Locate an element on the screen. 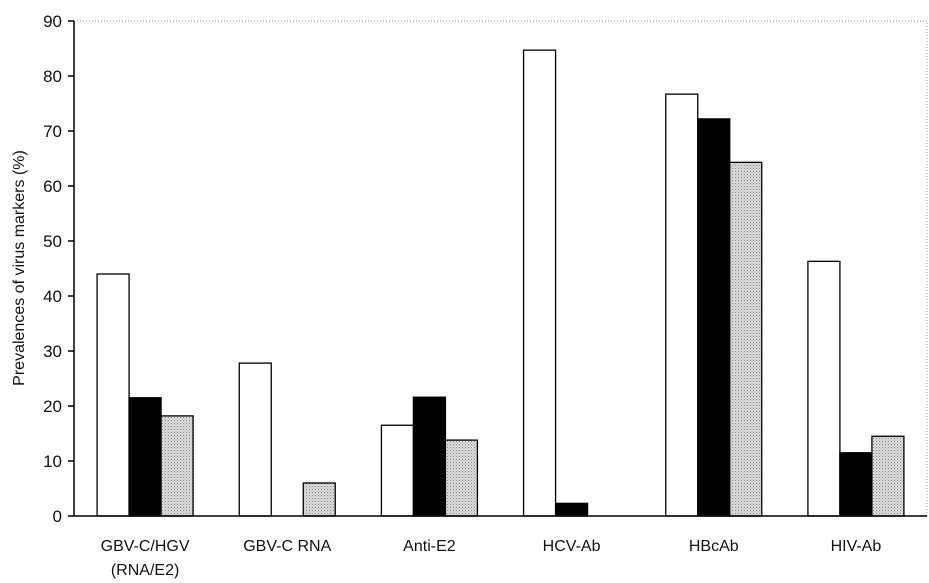 The image size is (929, 583). y-tick-label: 0 is located at coordinates (57, 516).